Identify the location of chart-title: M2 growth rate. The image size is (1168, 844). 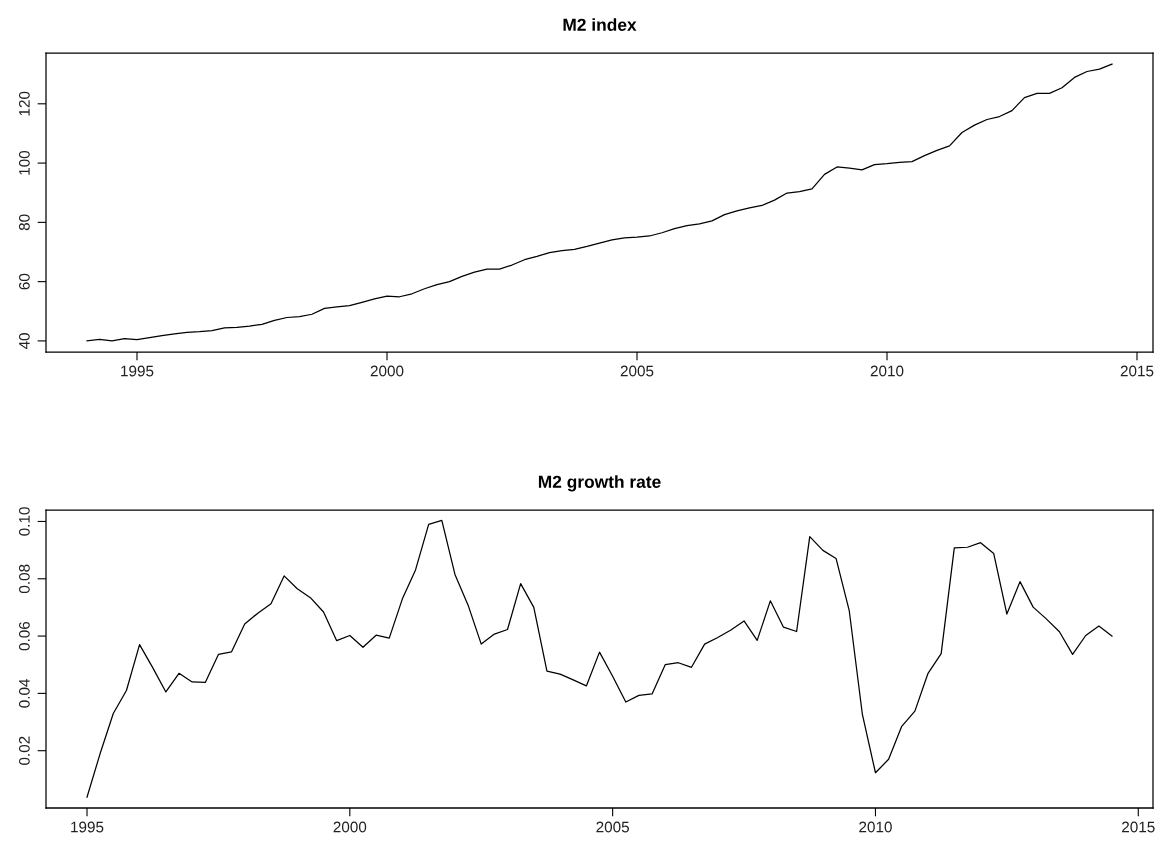
(599, 483).